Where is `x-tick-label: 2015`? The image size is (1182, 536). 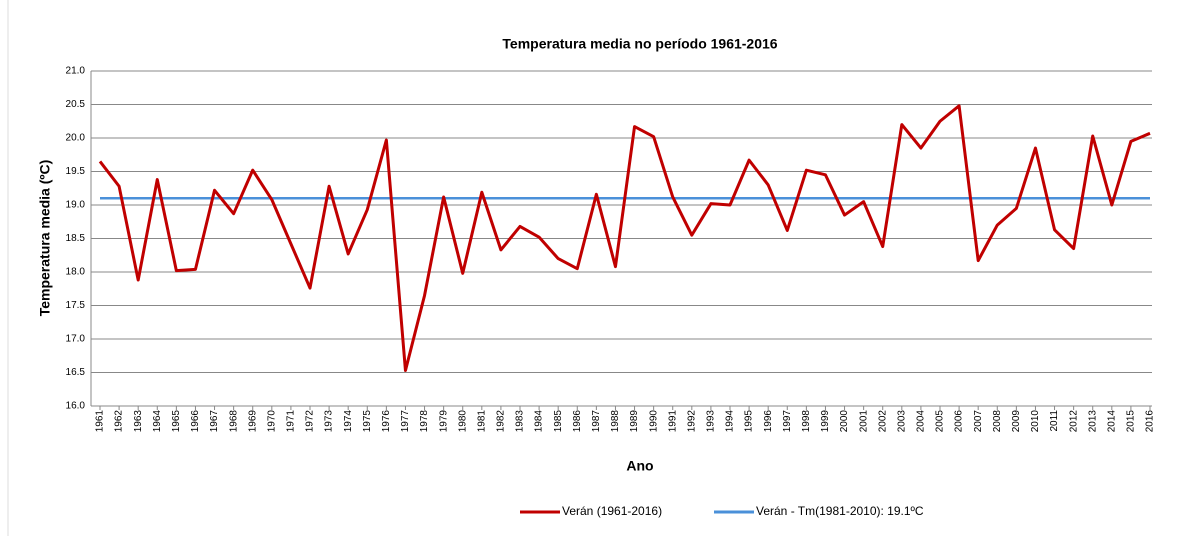
x-tick-label: 2015 is located at coordinates (1131, 421).